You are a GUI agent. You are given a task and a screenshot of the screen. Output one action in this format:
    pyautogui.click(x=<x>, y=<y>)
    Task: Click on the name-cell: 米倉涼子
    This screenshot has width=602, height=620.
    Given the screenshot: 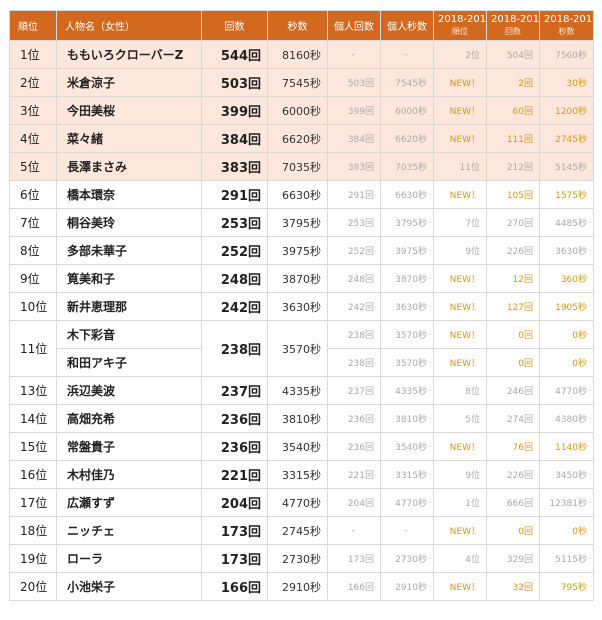 What is the action you would take?
    pyautogui.click(x=129, y=82)
    